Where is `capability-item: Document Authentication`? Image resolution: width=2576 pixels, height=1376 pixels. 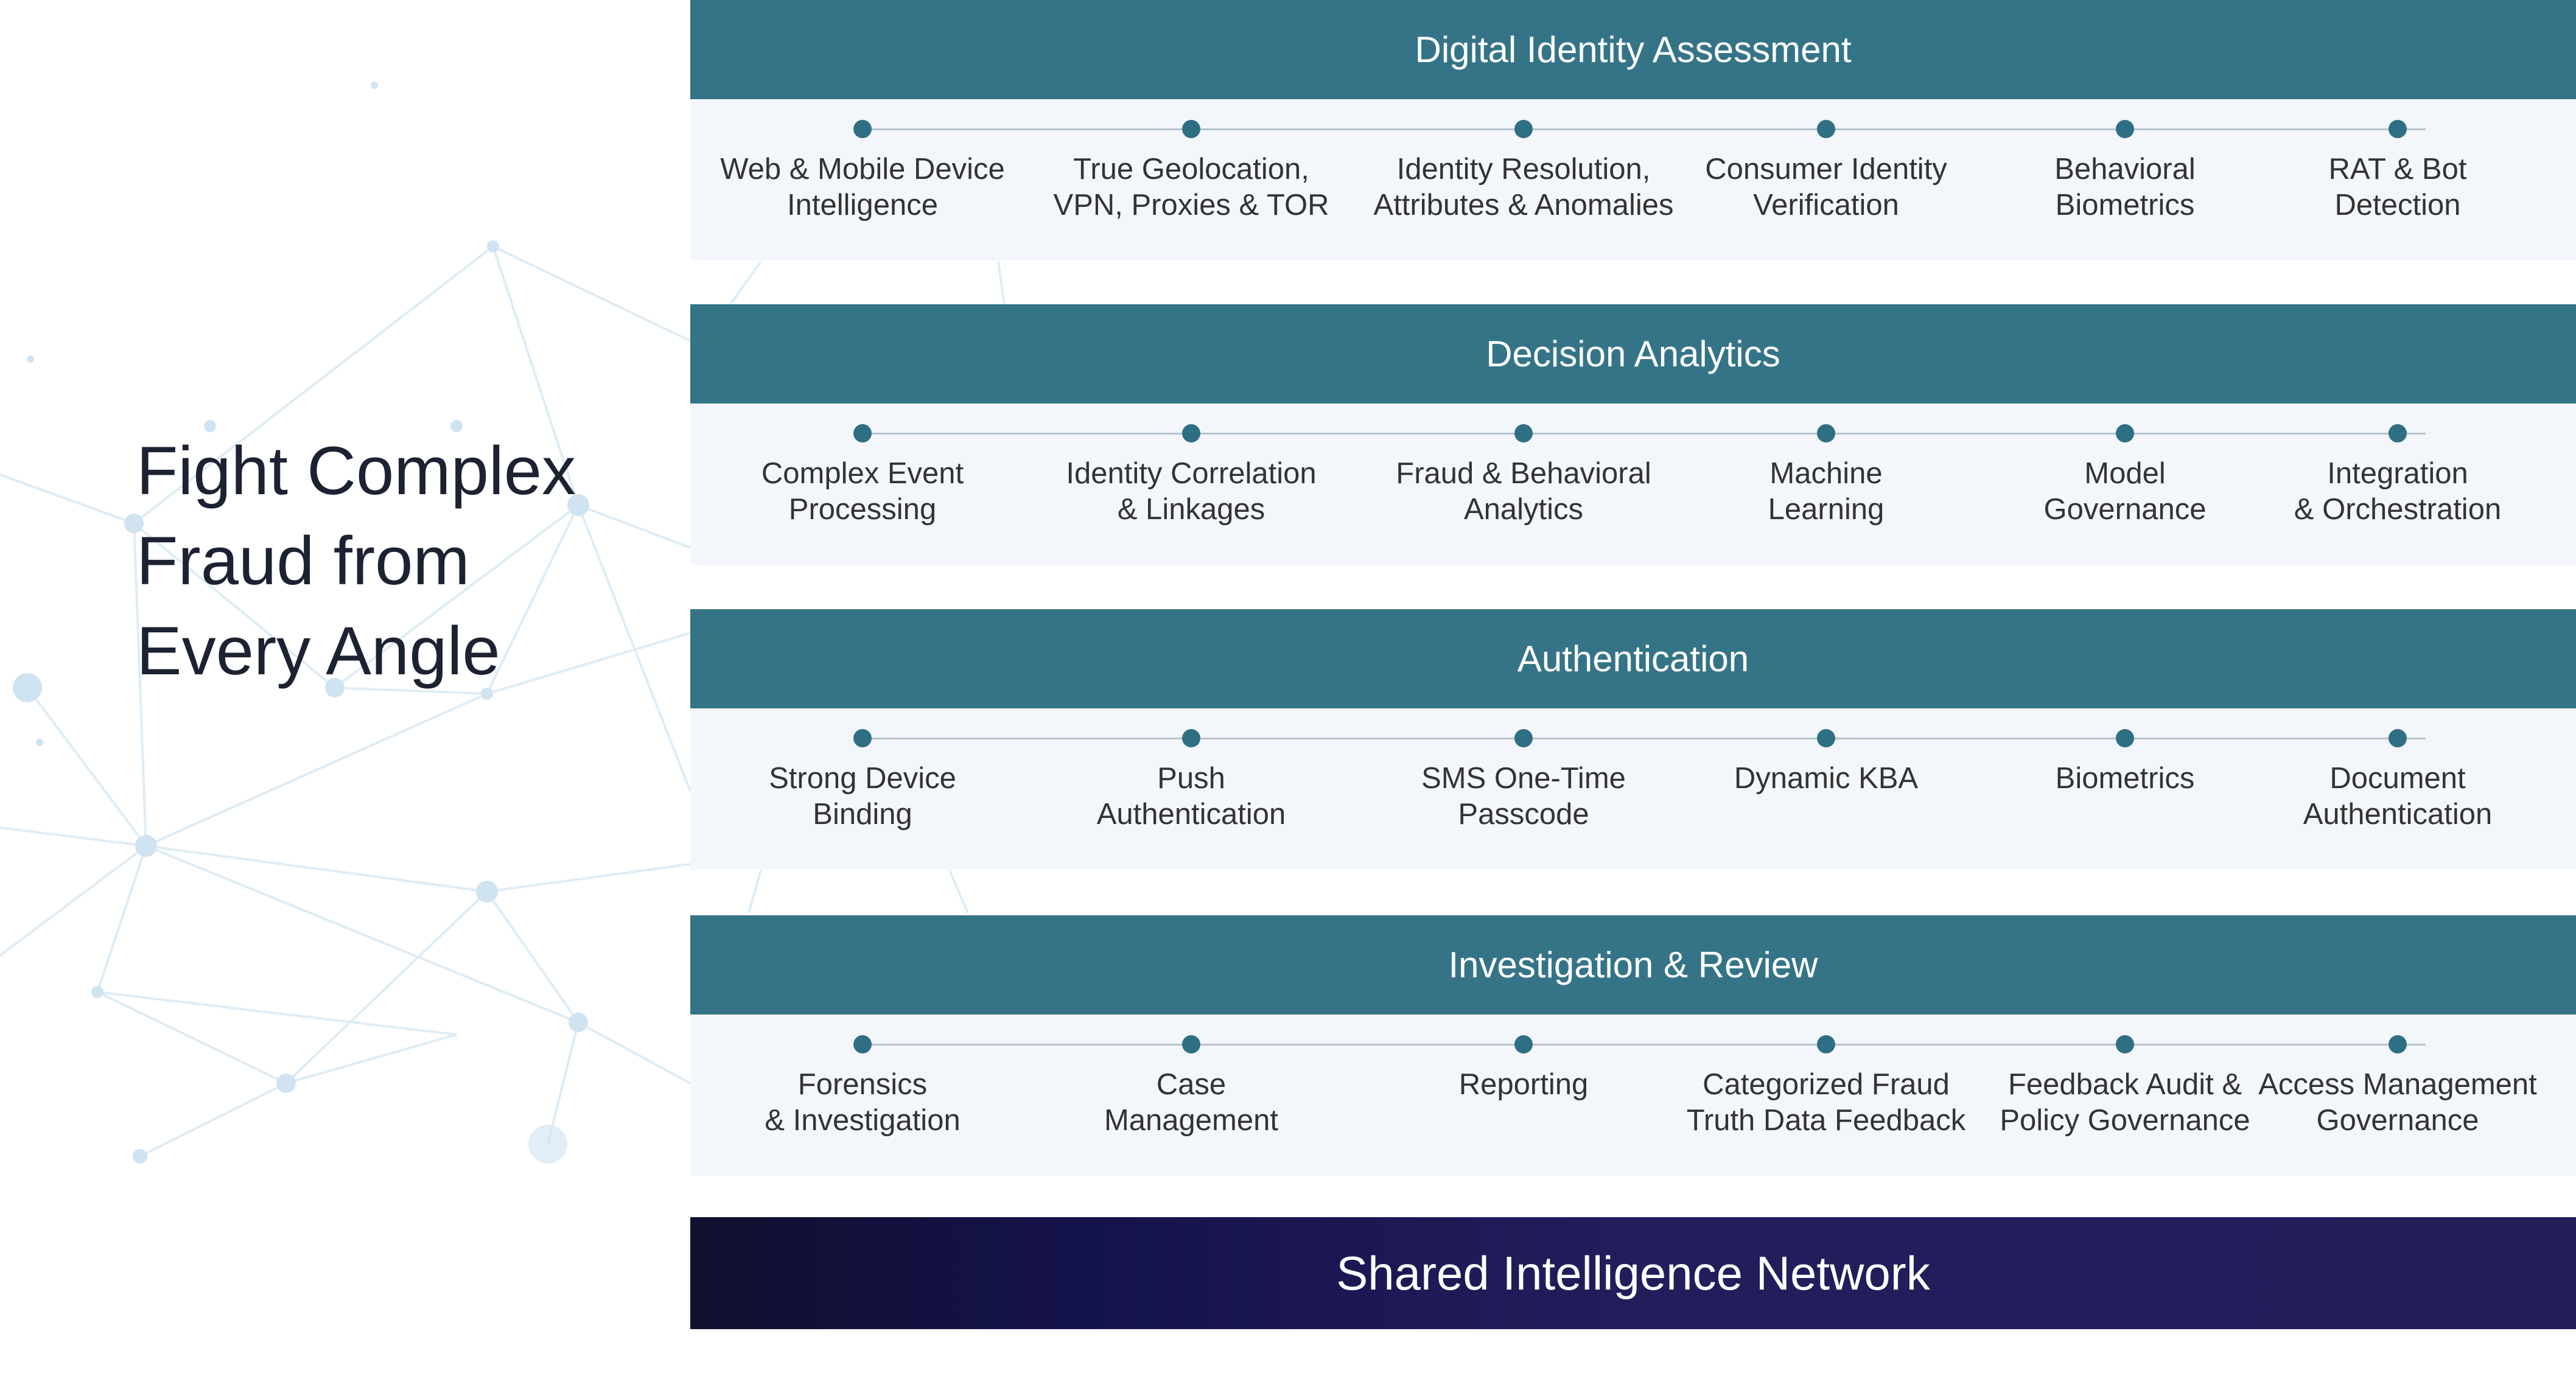
capability-item: Document Authentication is located at coordinates (2397, 770).